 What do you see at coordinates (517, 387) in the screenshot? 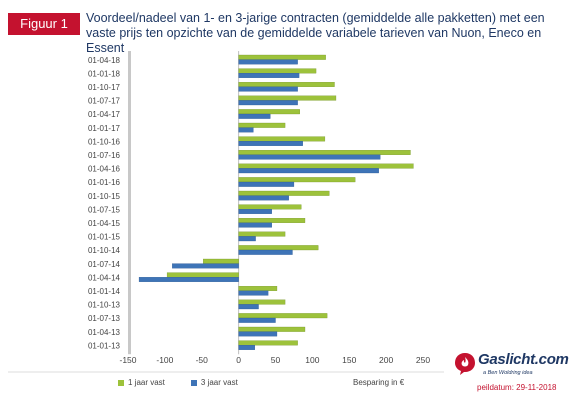
I see `peildatum: peildatum: 29-11-2018` at bounding box center [517, 387].